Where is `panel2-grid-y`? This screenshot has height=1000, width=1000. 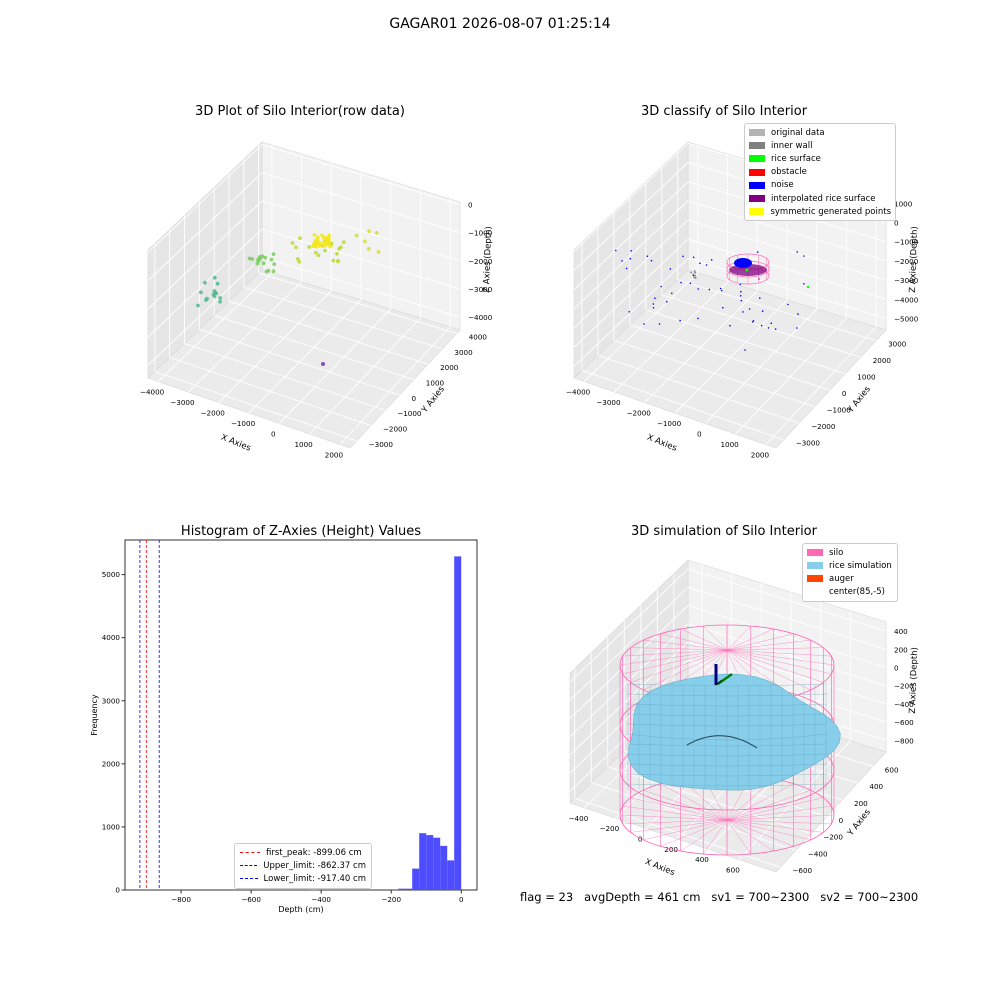 panel2-grid-y is located at coordinates (761, 326).